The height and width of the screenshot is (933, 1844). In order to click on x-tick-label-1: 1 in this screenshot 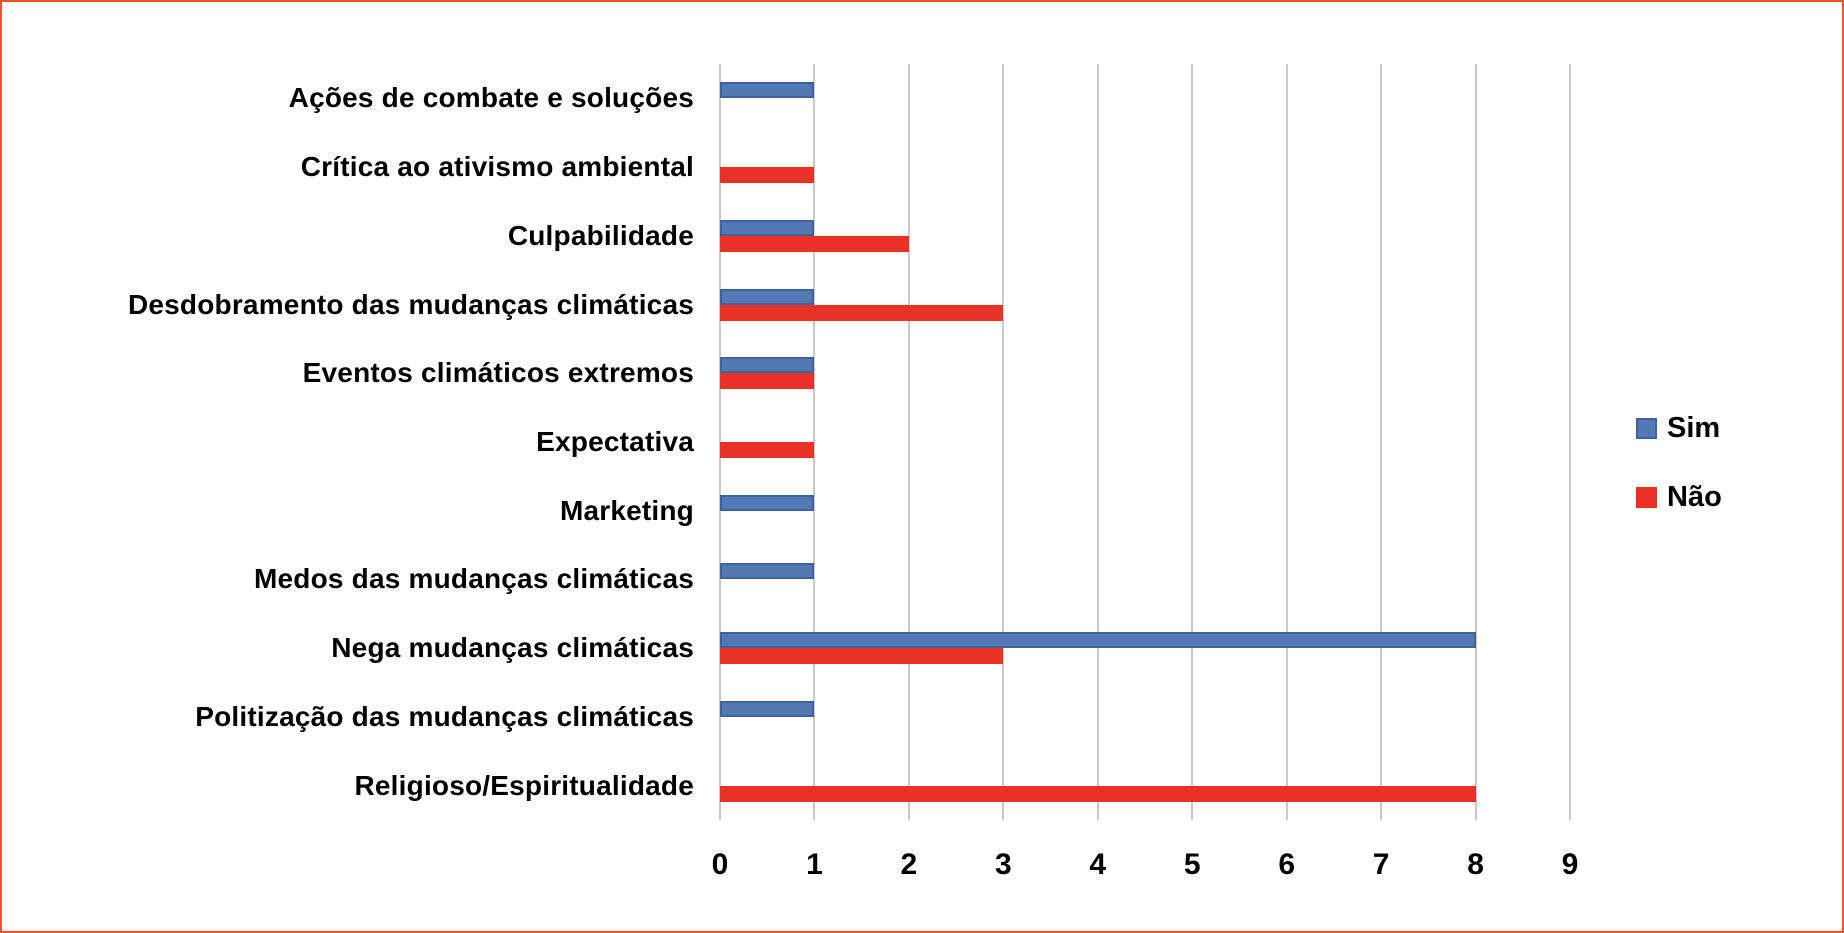, I will do `click(814, 864)`.